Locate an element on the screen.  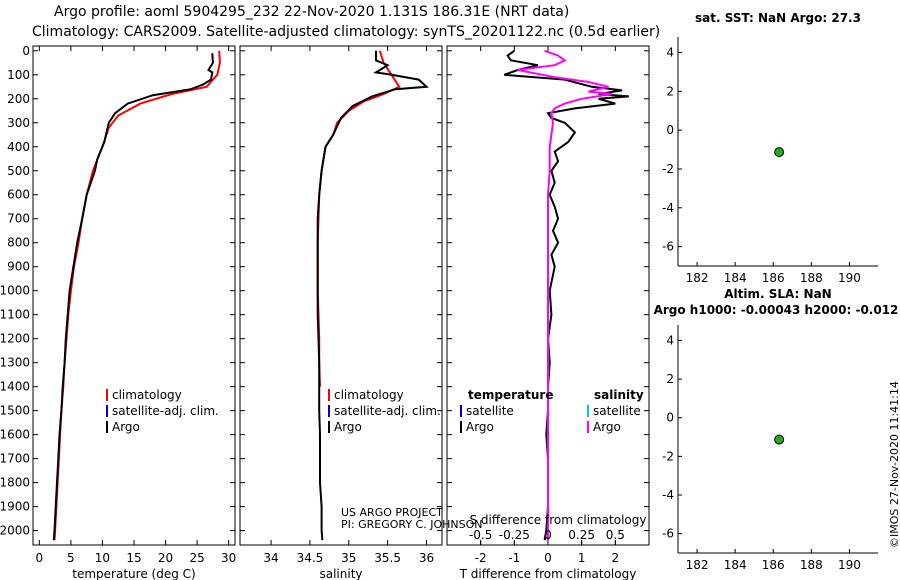
difference-s-legend-label: Argo is located at coordinates (607, 427).